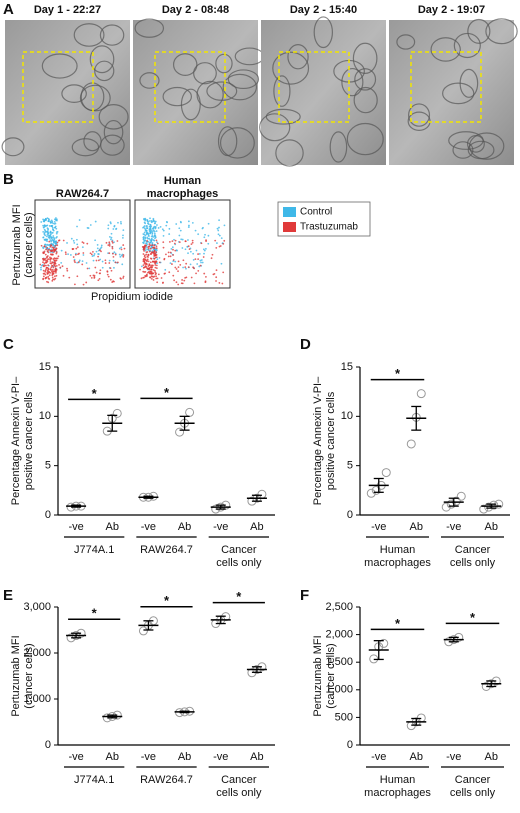  Describe the element at coordinates (397, 793) in the screenshot. I see `group-label: macrophages` at that location.